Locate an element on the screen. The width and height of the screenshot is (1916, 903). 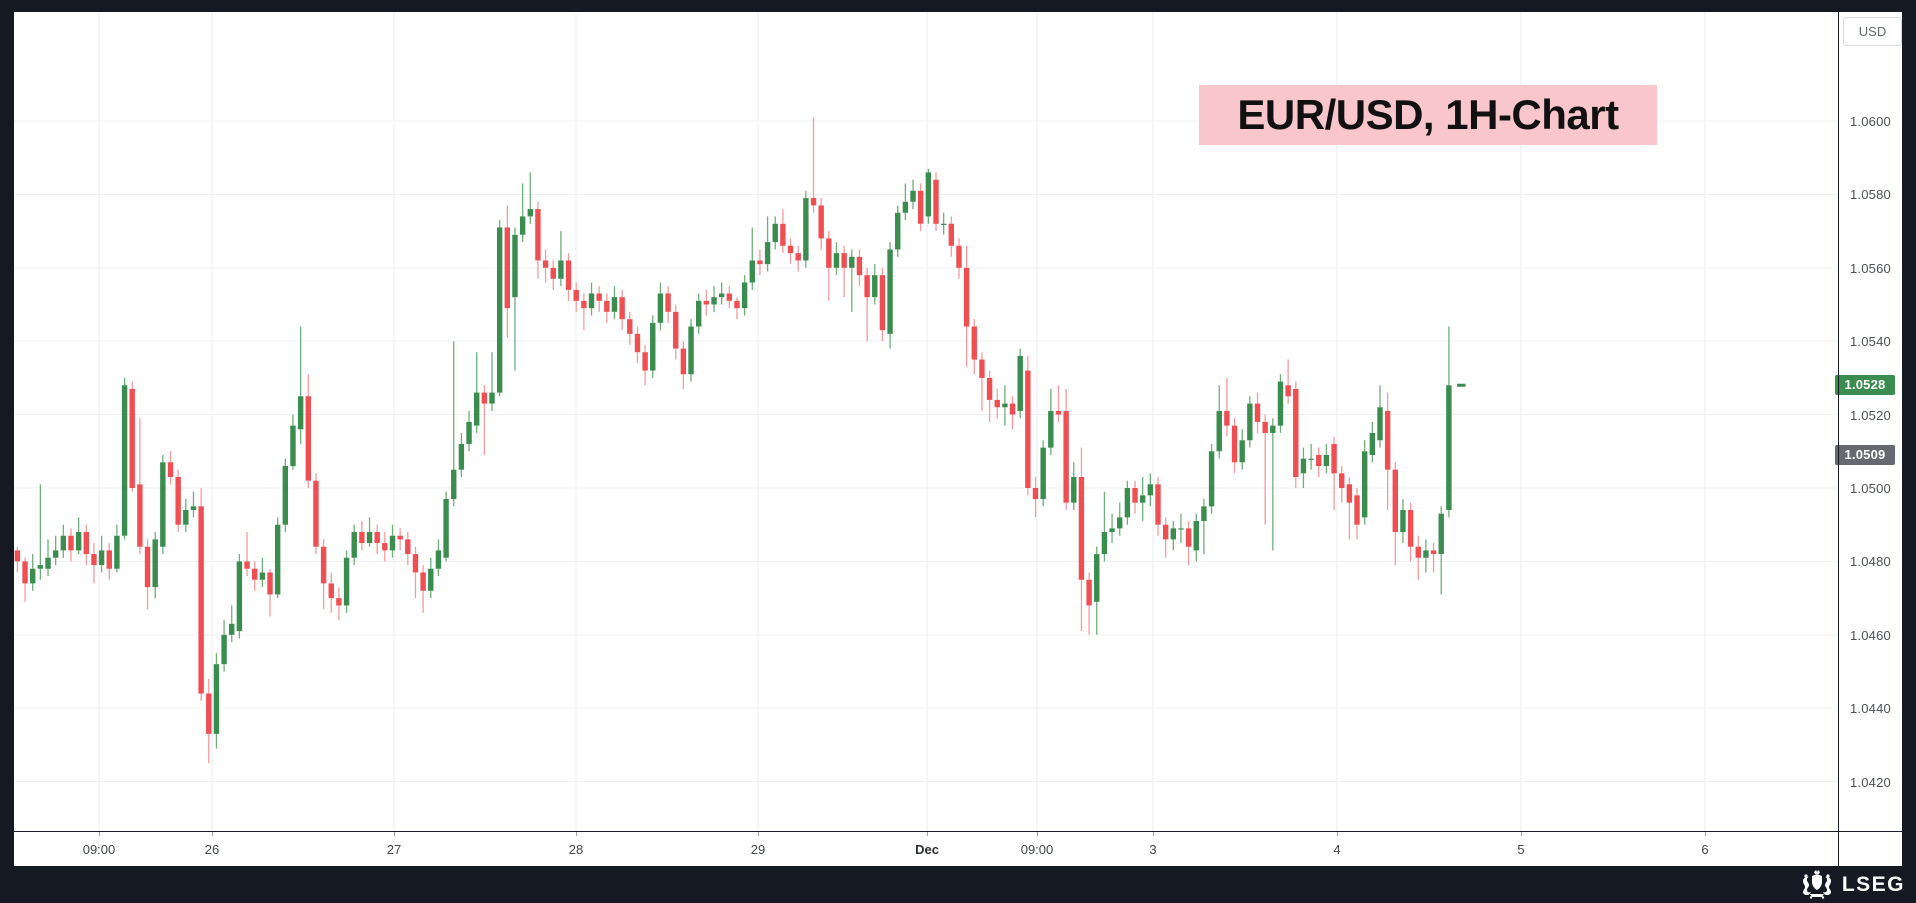
price-tick-label: 1.0500 is located at coordinates (1870, 488).